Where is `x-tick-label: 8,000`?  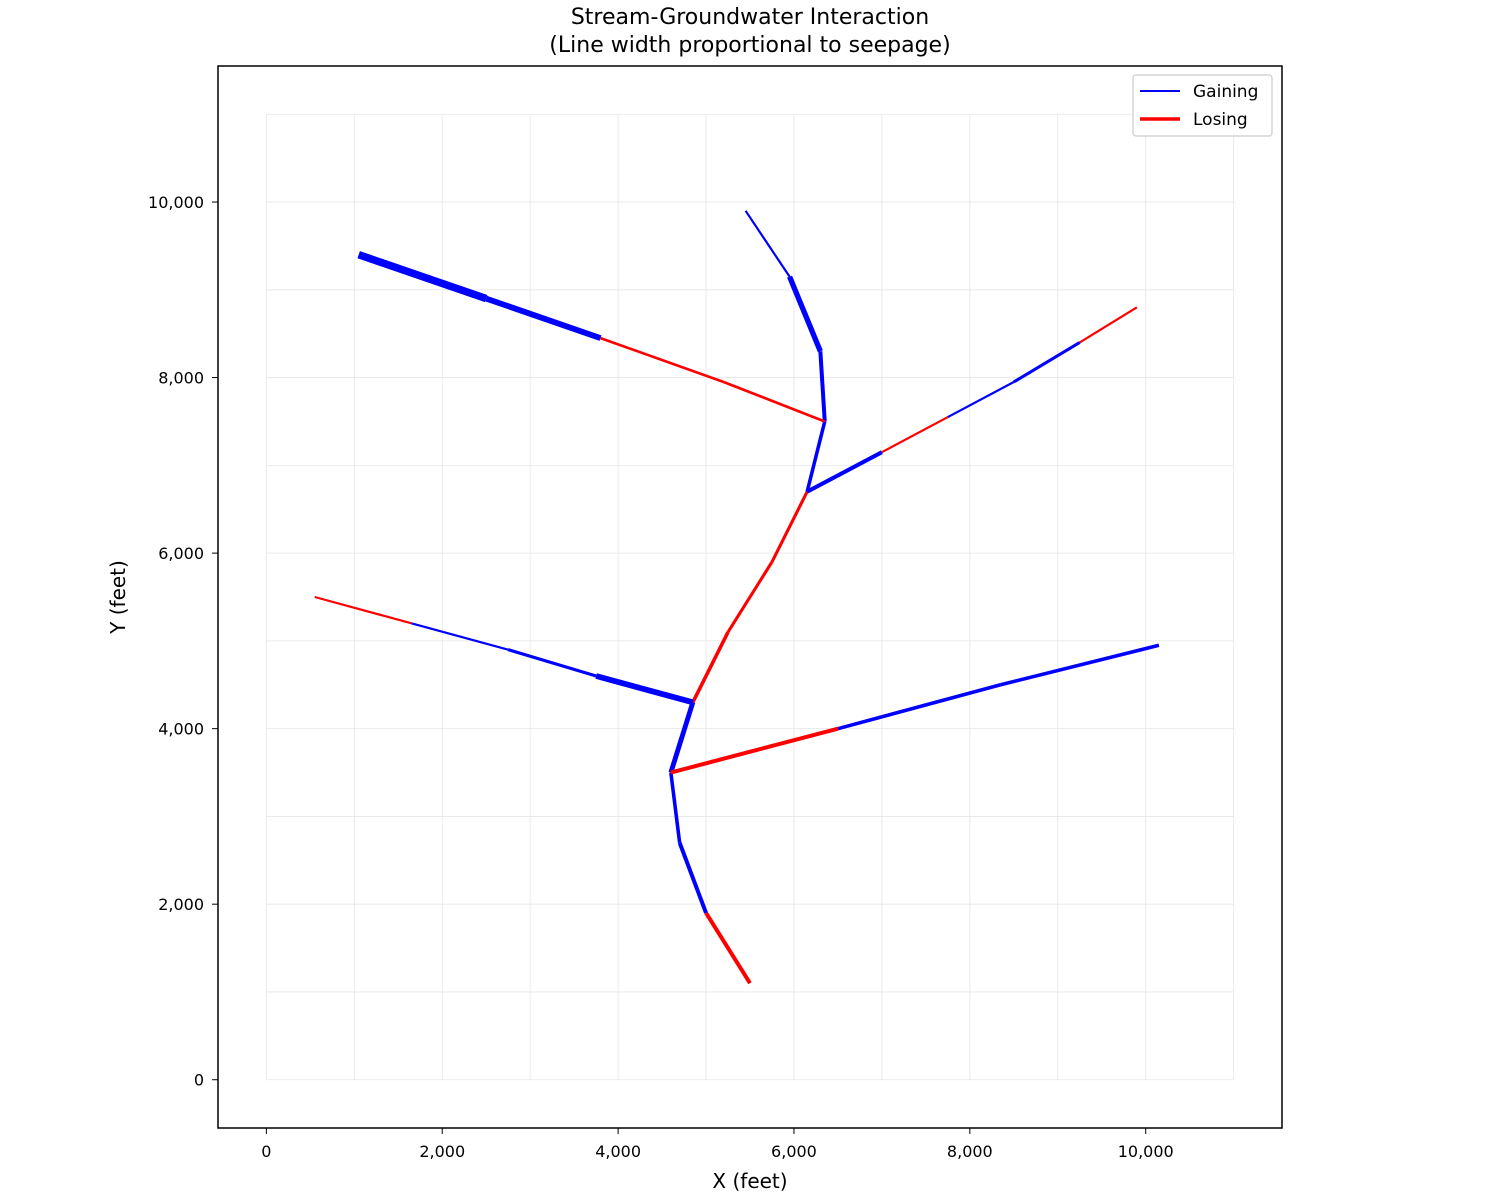
x-tick-label: 8,000 is located at coordinates (970, 1151).